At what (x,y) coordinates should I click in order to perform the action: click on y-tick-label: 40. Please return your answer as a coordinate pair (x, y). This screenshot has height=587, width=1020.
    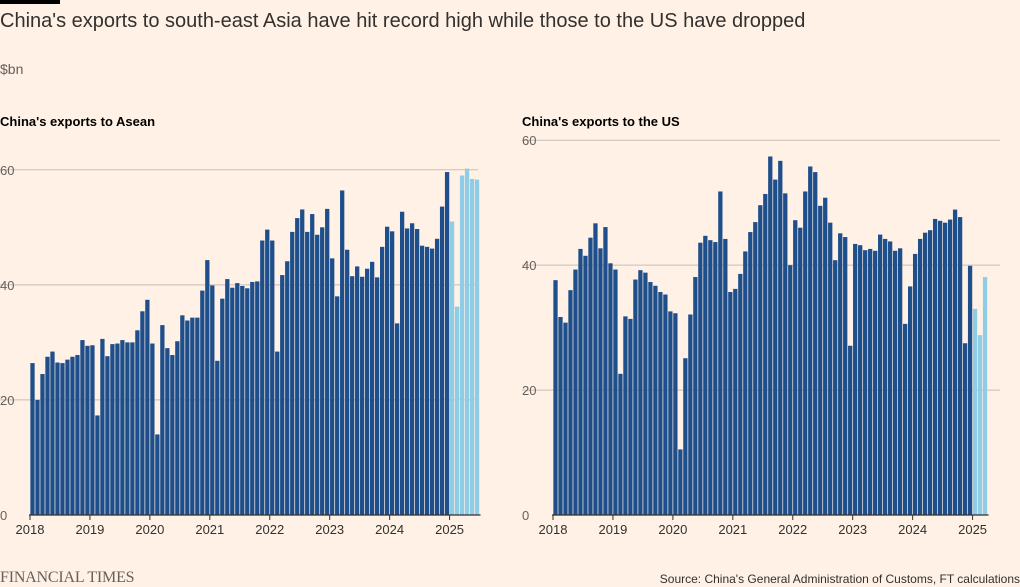
    Looking at the image, I should click on (529, 265).